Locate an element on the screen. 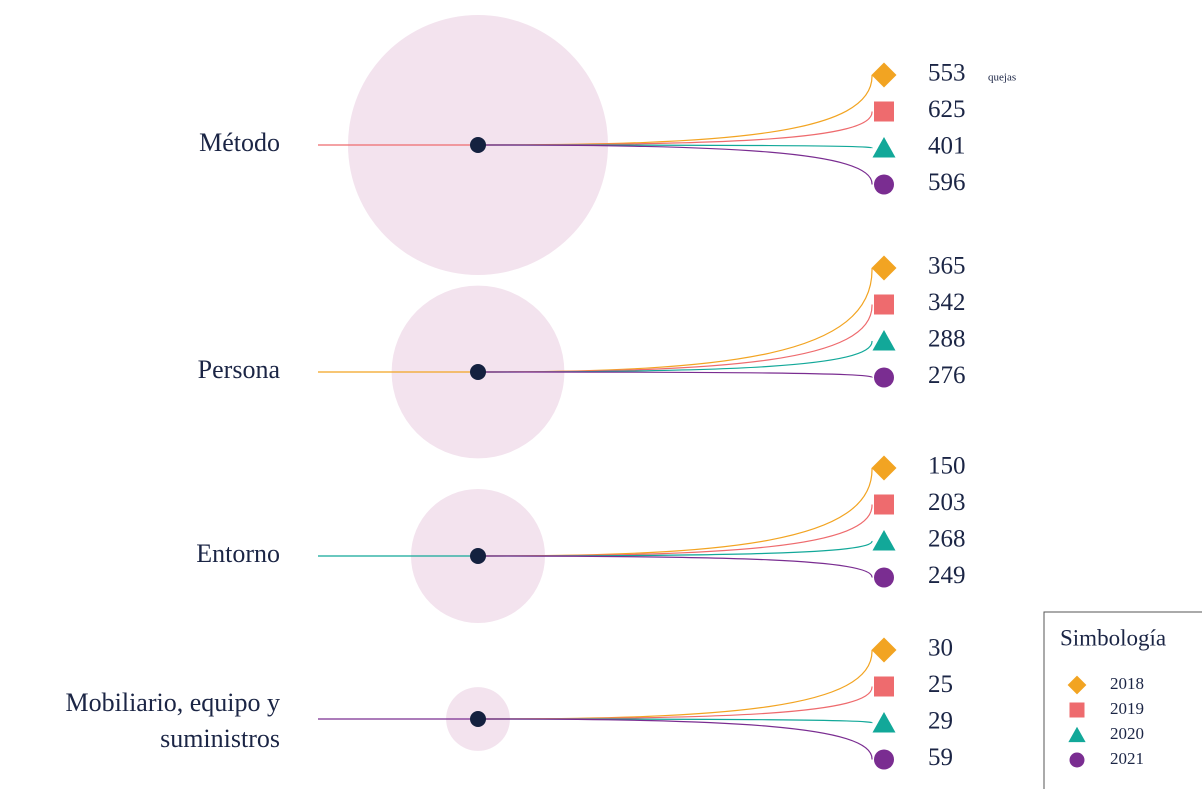 Image resolution: width=1202 pixels, height=794 pixels. category-label: Persona is located at coordinates (239, 369).